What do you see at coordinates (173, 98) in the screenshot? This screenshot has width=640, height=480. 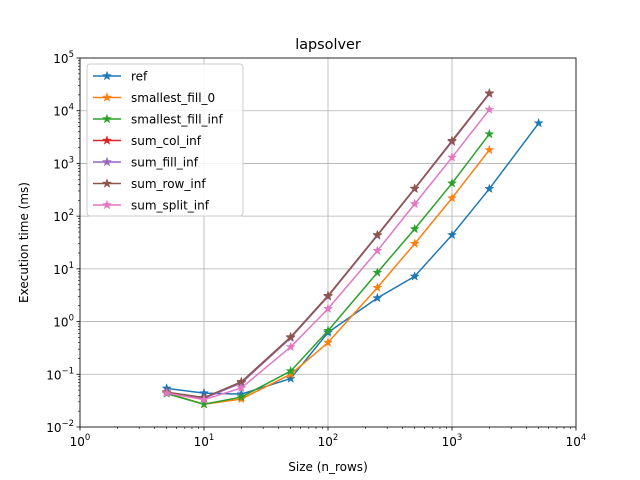 I see `legend-label: smallest_fill_0` at bounding box center [173, 98].